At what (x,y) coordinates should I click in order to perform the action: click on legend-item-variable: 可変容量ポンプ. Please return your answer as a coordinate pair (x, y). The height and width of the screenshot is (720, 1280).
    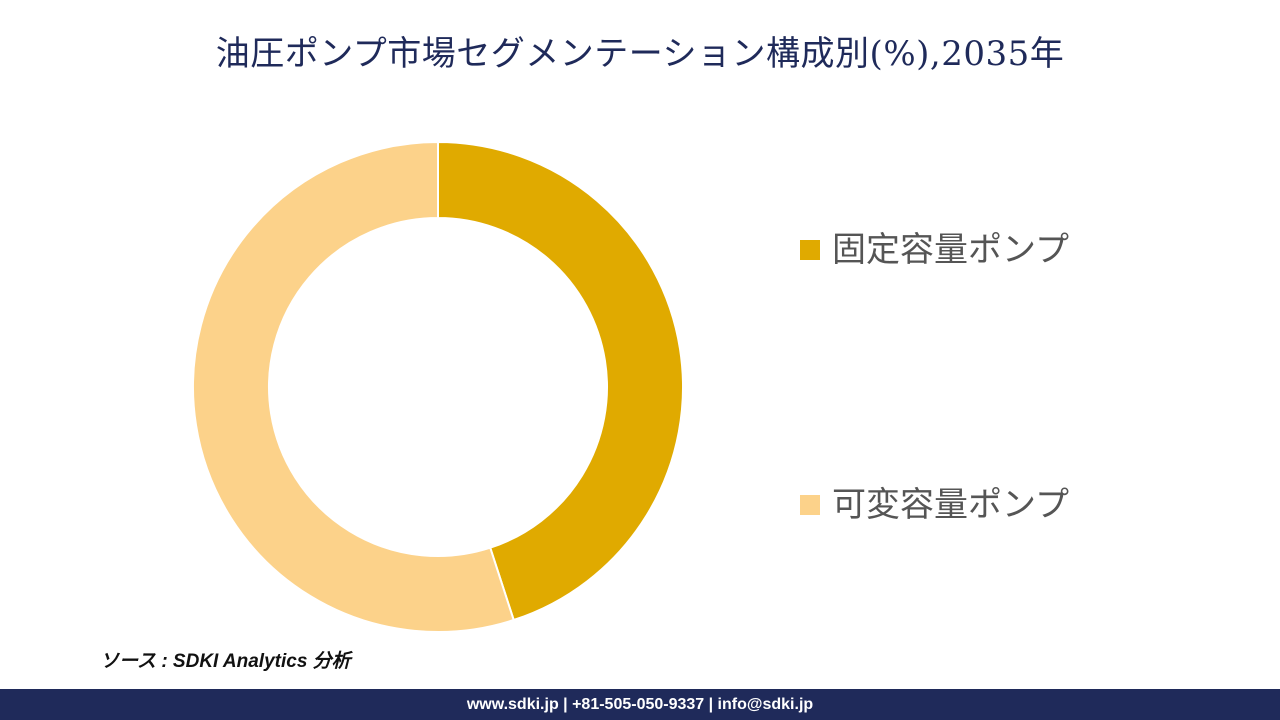
    Looking at the image, I should click on (934, 505).